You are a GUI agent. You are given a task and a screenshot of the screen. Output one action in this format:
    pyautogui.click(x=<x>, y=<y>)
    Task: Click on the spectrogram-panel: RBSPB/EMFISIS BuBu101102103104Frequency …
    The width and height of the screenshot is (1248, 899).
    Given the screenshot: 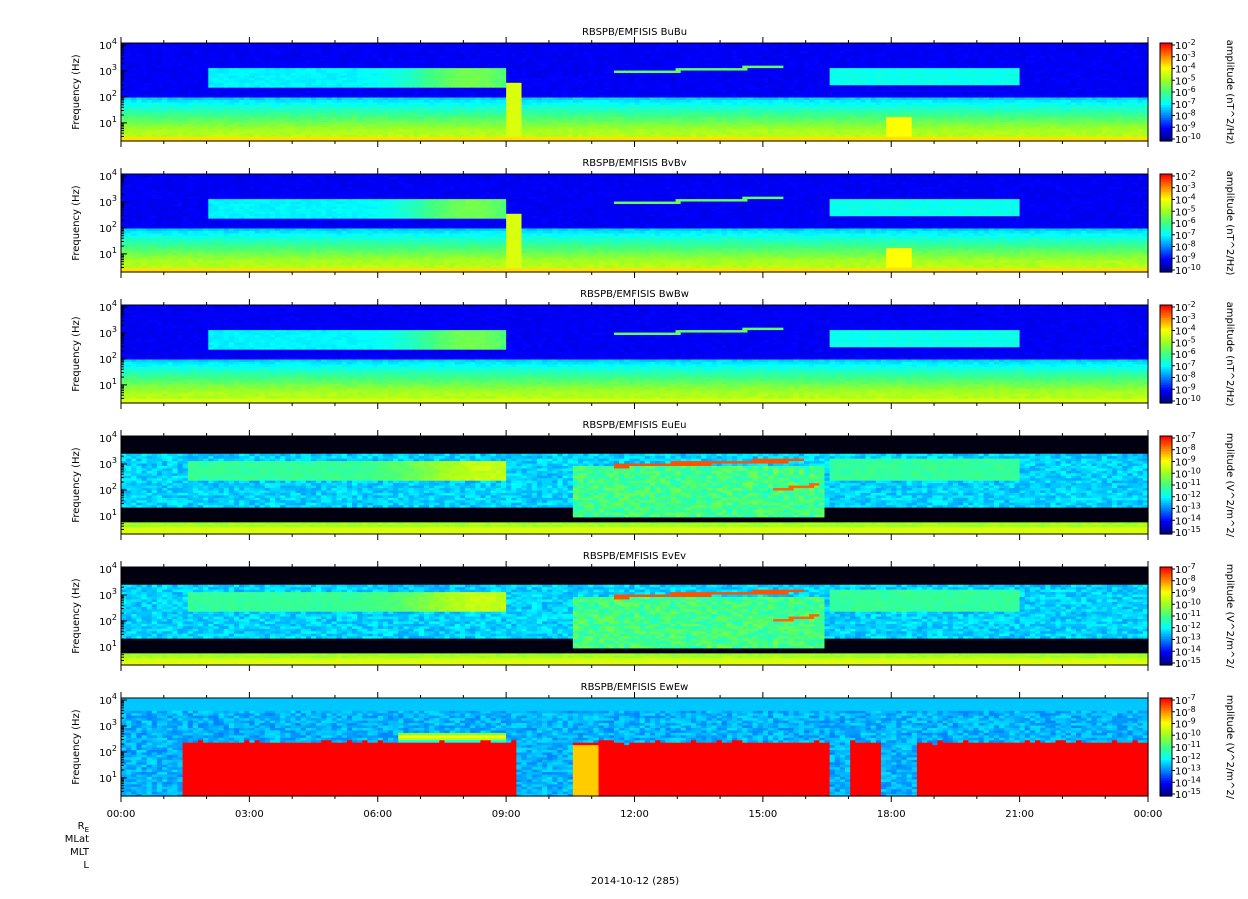 What is the action you would take?
    pyautogui.click(x=653, y=87)
    